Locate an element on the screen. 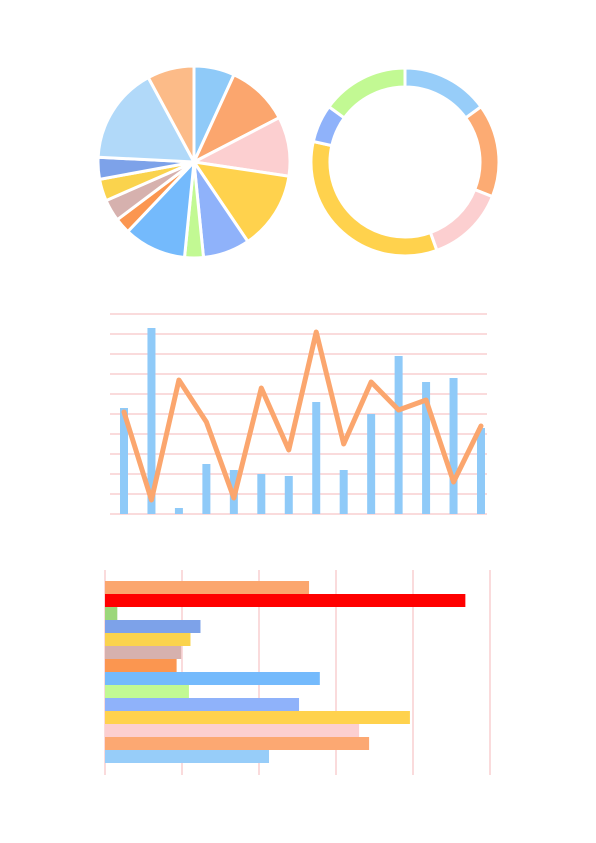 This screenshot has height=843, width=596. pie-chart is located at coordinates (194, 162).